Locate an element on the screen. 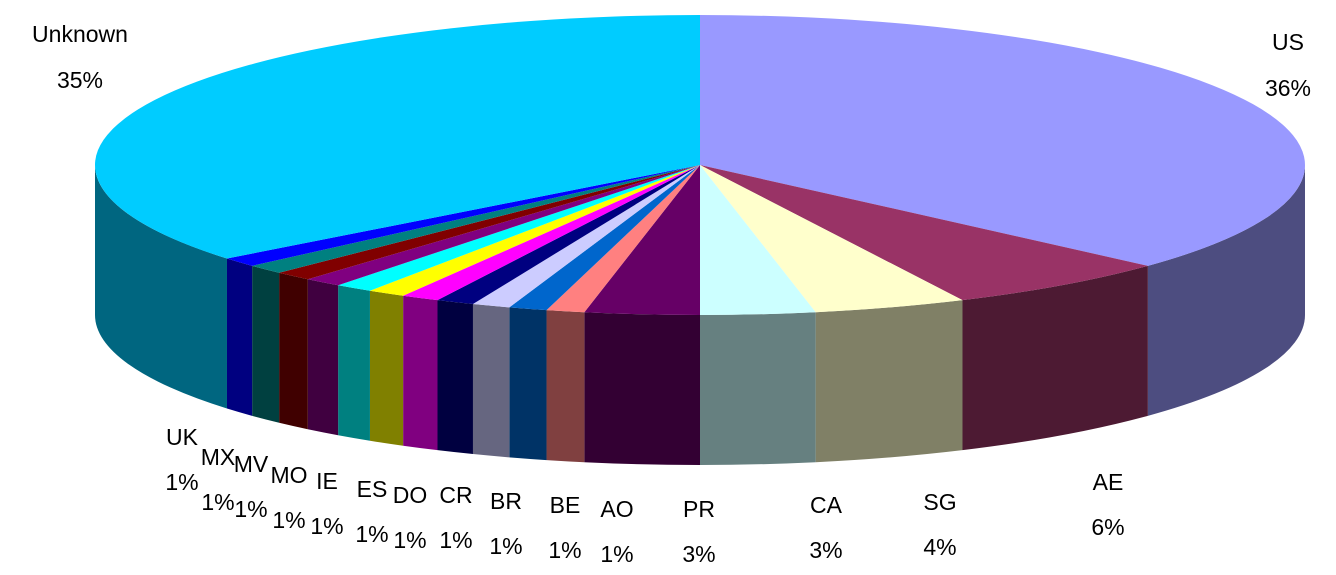 Image resolution: width=1336 pixels, height=575 pixels. slice-ie is located at coordinates (519, 228).